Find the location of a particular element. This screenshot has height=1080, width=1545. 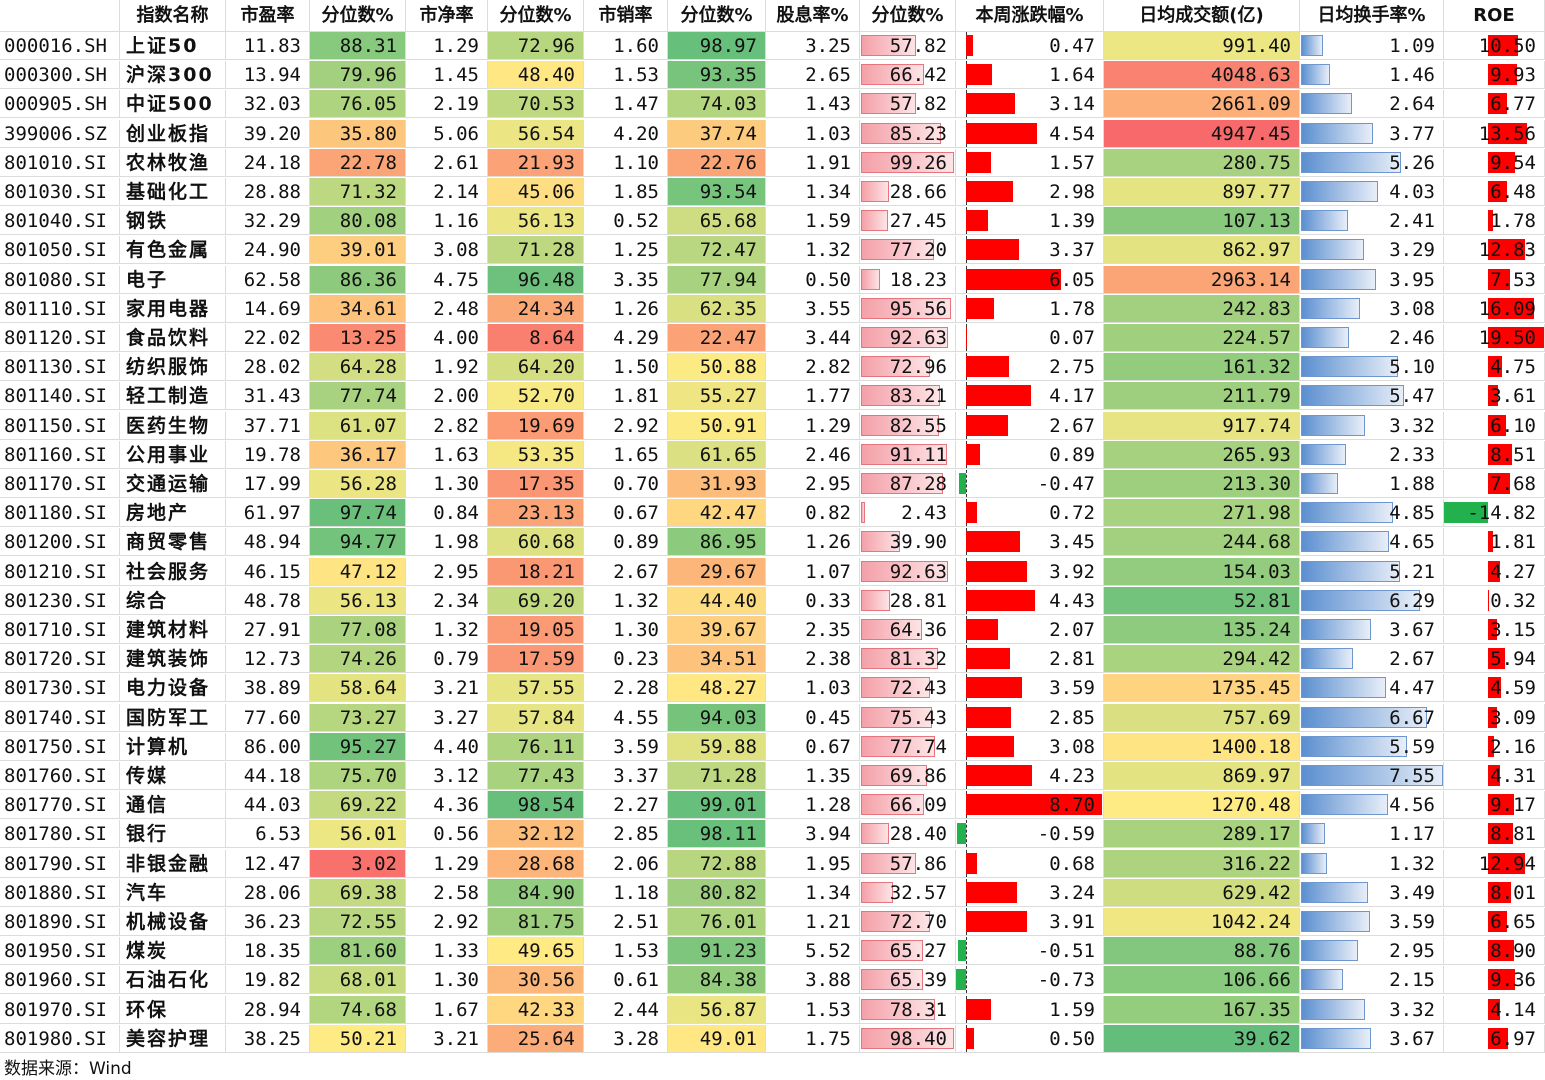

data-cell: 17.99 is located at coordinates (268, 484).